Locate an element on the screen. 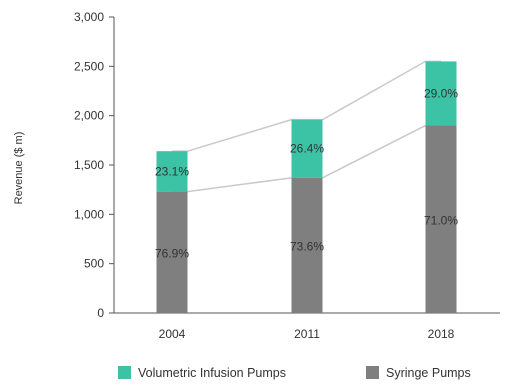 The height and width of the screenshot is (384, 513). y-axis-label: Revenue ($ m) is located at coordinates (19, 168).